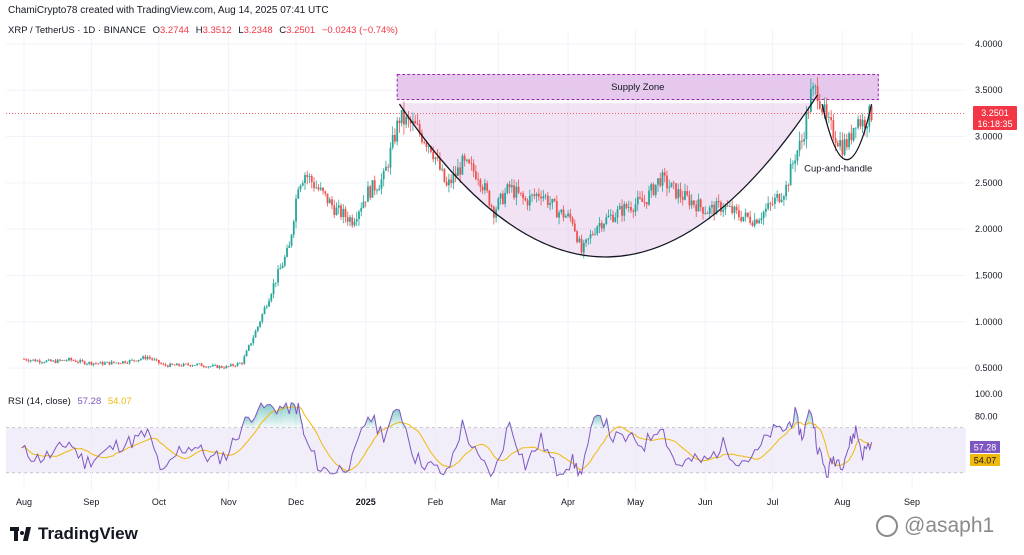  I want to click on price-tick-label: 3.5000, so click(989, 90).